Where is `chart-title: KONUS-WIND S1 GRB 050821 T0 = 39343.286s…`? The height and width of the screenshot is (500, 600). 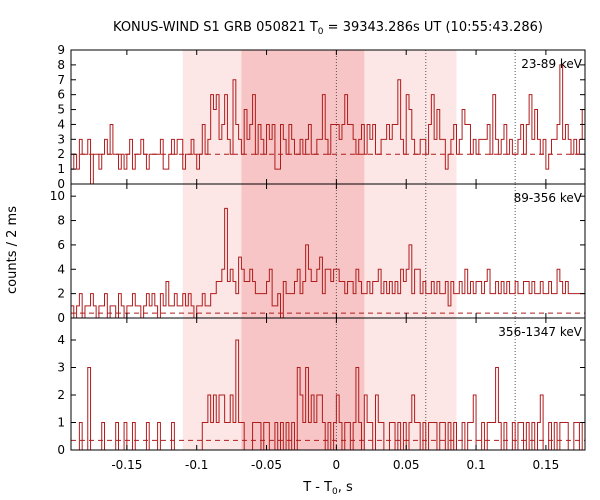 chart-title: KONUS-WIND S1 GRB 050821 T0 = 39343.286s… is located at coordinates (328, 28).